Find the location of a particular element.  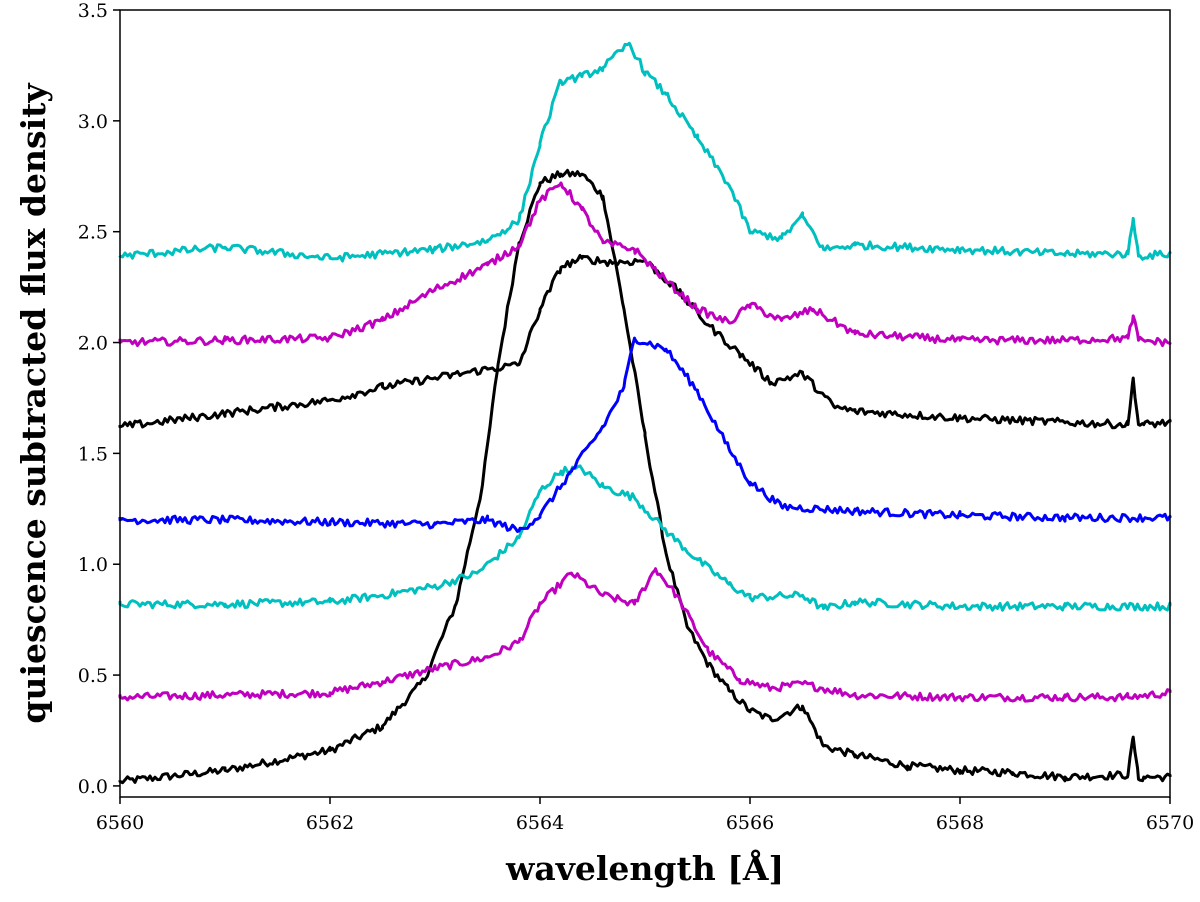

y-tick-label: 1.0 is located at coordinates (93, 565).